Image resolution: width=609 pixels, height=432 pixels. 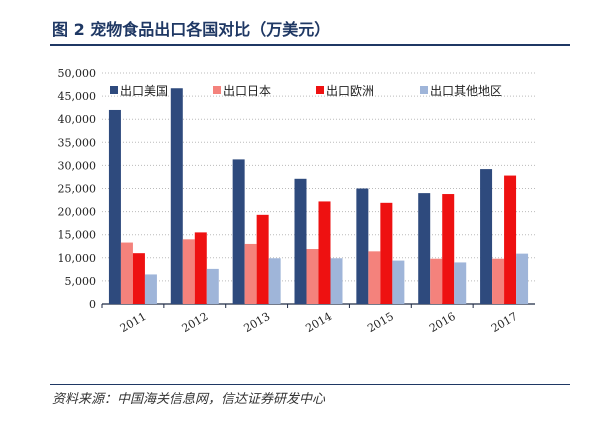 What do you see at coordinates (374, 277) in the screenshot?
I see `bar-2015-出口日本` at bounding box center [374, 277].